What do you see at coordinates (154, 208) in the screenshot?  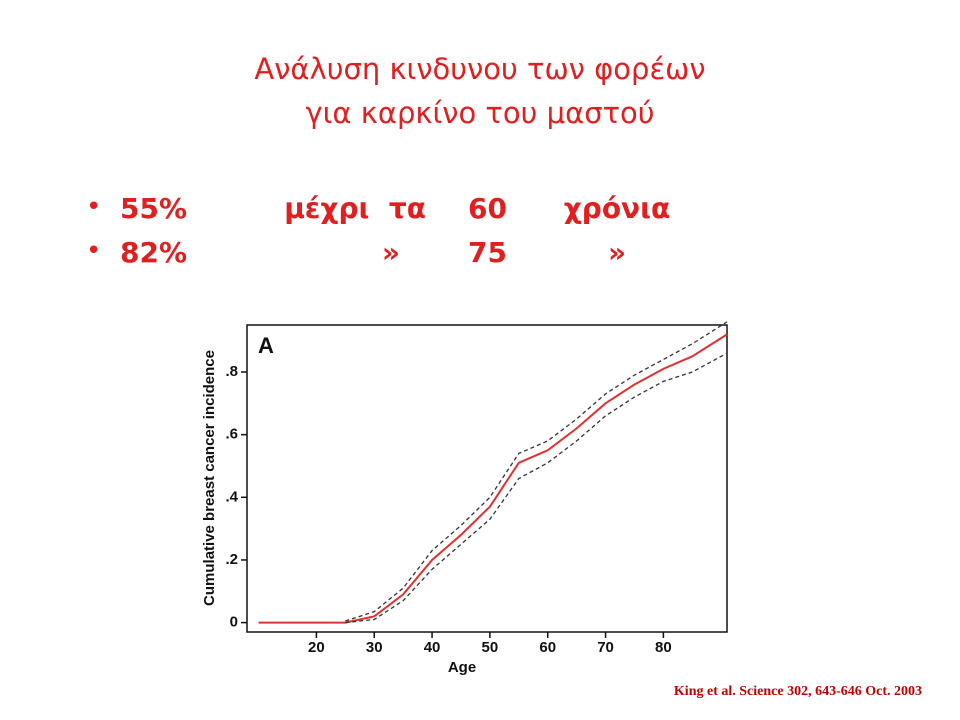 I see `bullet-cell: 55%` at bounding box center [154, 208].